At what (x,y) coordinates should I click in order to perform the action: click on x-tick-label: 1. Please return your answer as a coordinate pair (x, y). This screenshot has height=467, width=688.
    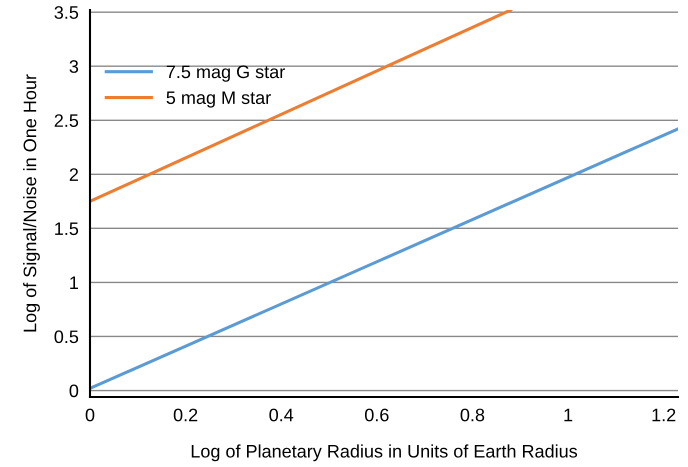
    Looking at the image, I should click on (568, 415).